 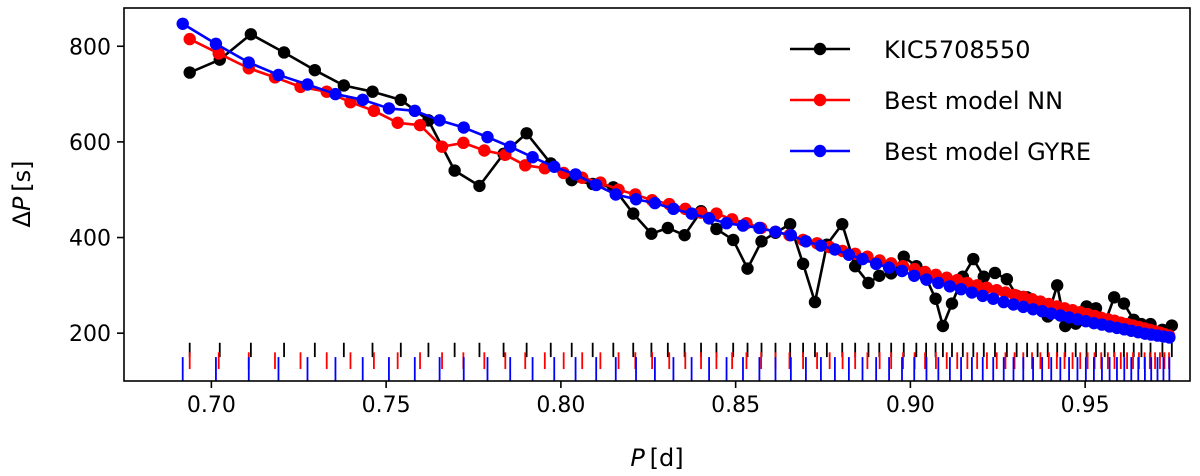 What do you see at coordinates (386, 405) in the screenshot?
I see `x-tick-label: 0.75` at bounding box center [386, 405].